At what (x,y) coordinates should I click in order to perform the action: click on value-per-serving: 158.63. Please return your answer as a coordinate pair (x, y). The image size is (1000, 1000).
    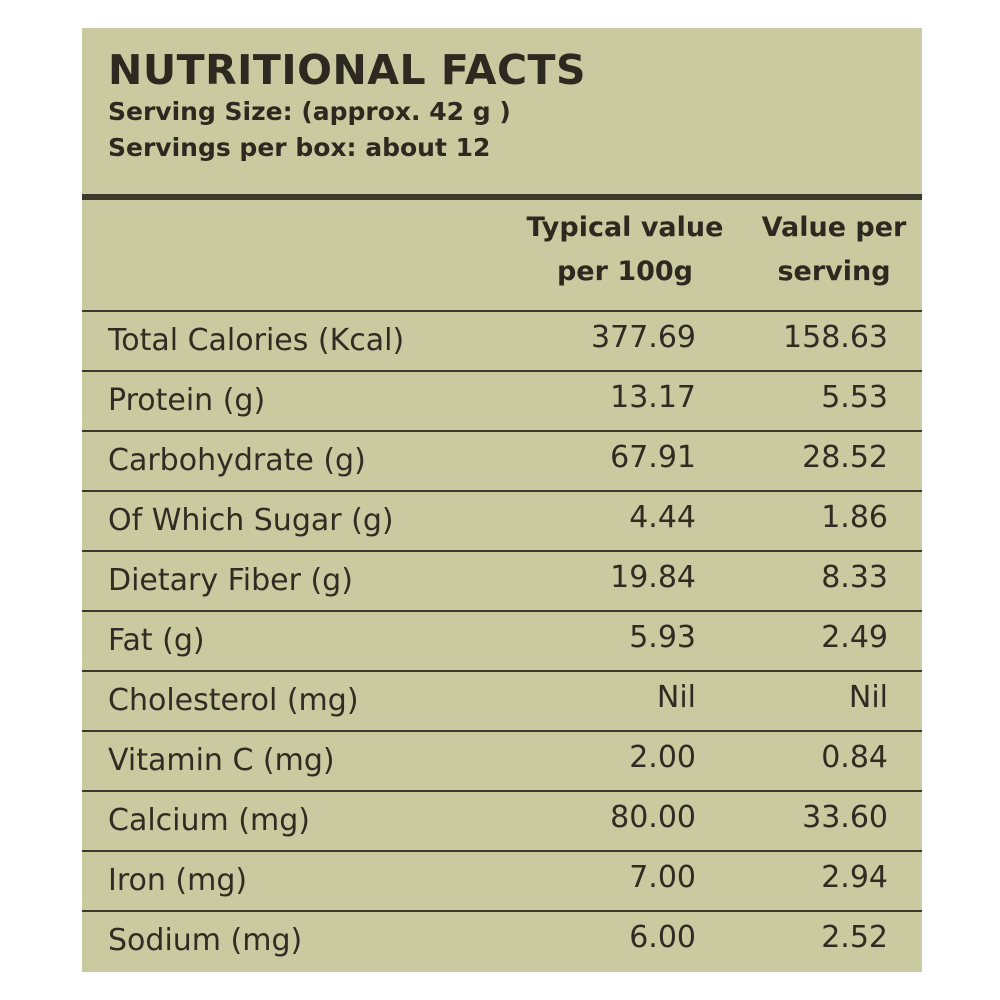
    Looking at the image, I should click on (835, 337).